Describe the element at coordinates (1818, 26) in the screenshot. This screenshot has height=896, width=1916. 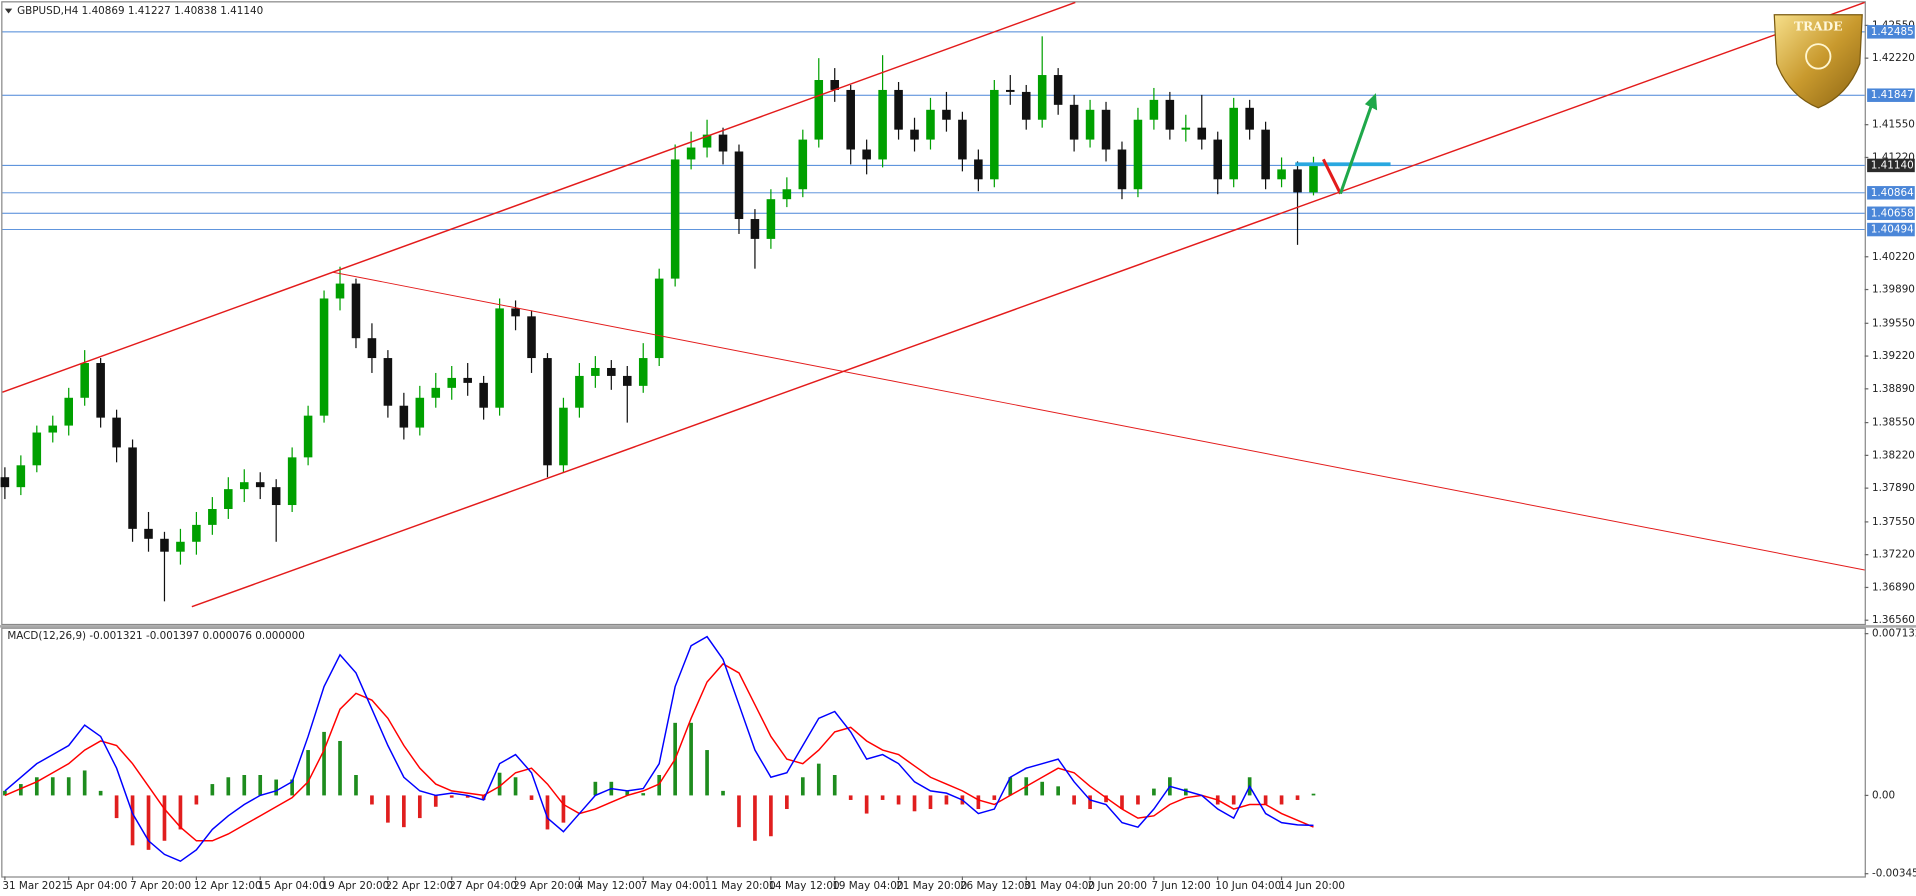
I see `logo-text: TRADE` at that location.